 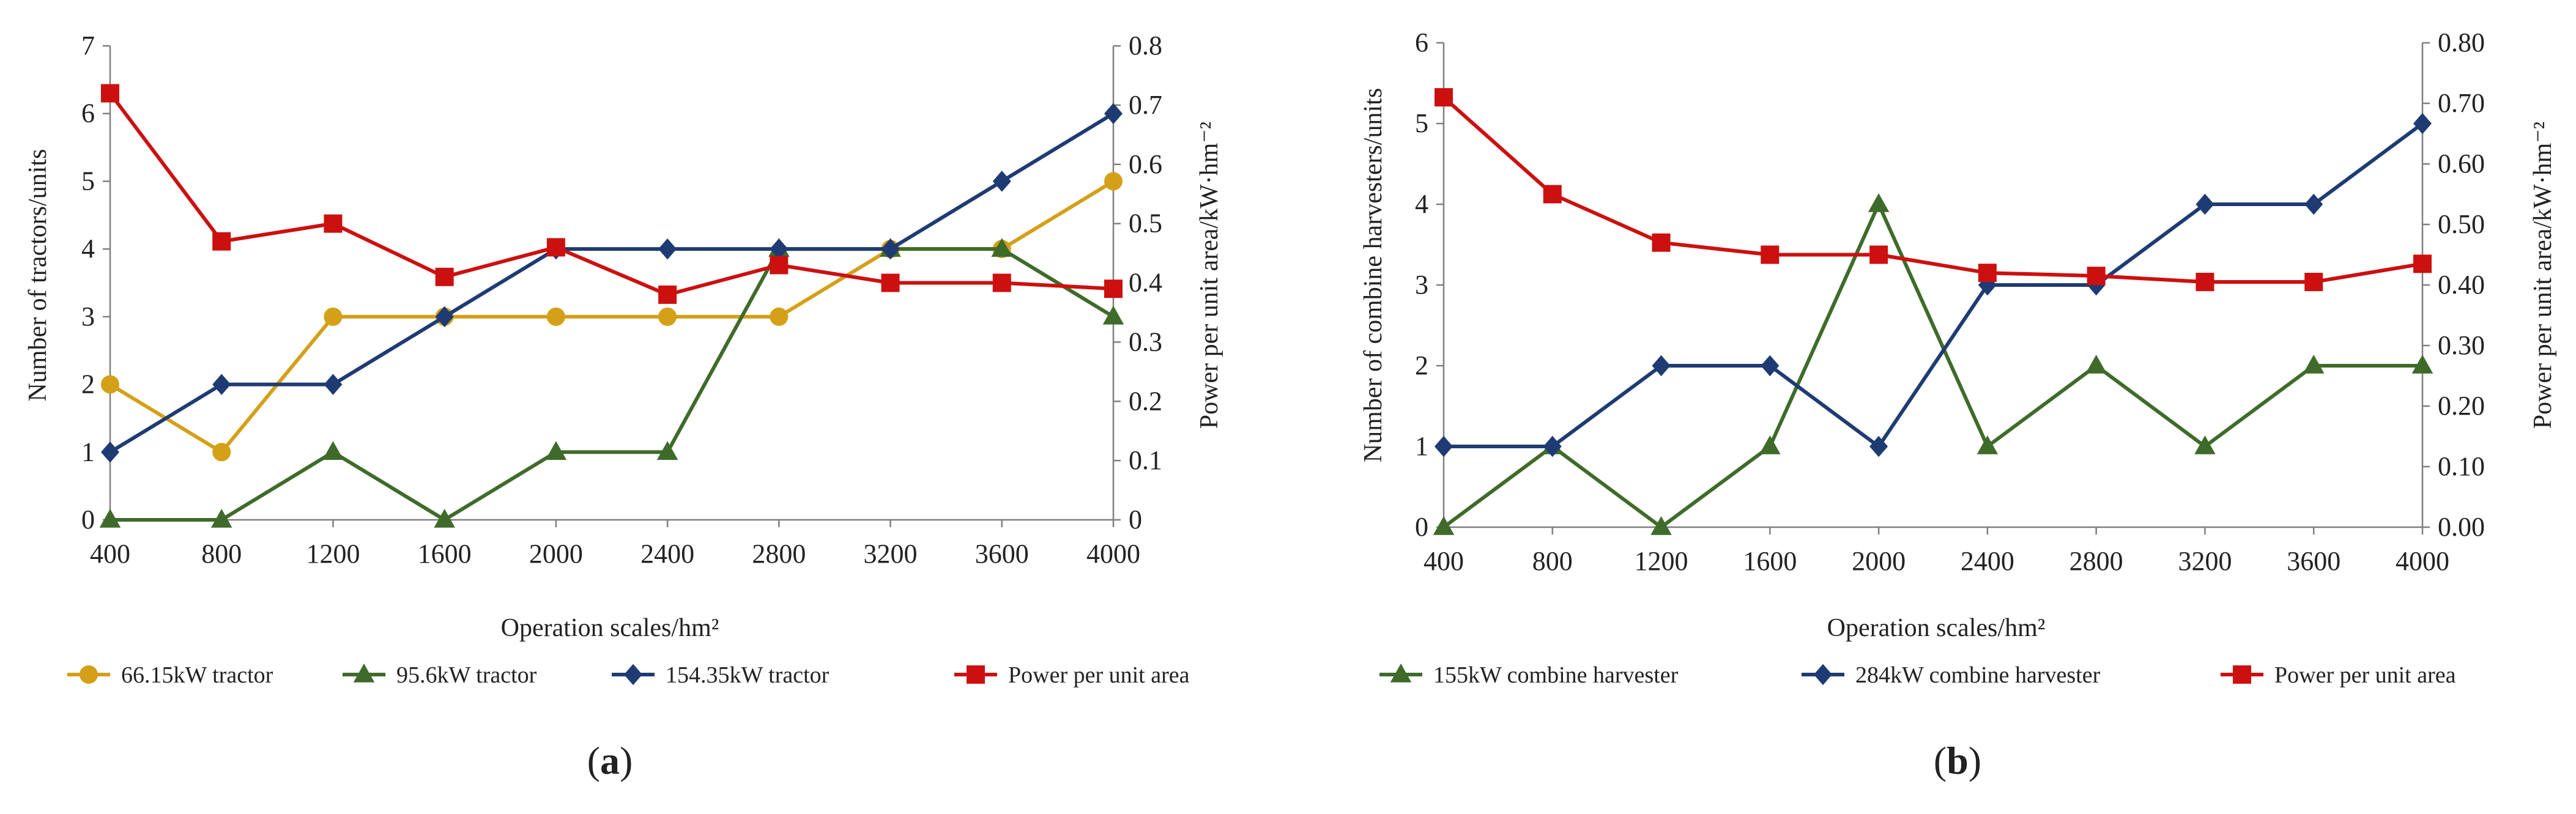 What do you see at coordinates (1145, 460) in the screenshot?
I see `panel-a-right-tick-label: 0.1` at bounding box center [1145, 460].